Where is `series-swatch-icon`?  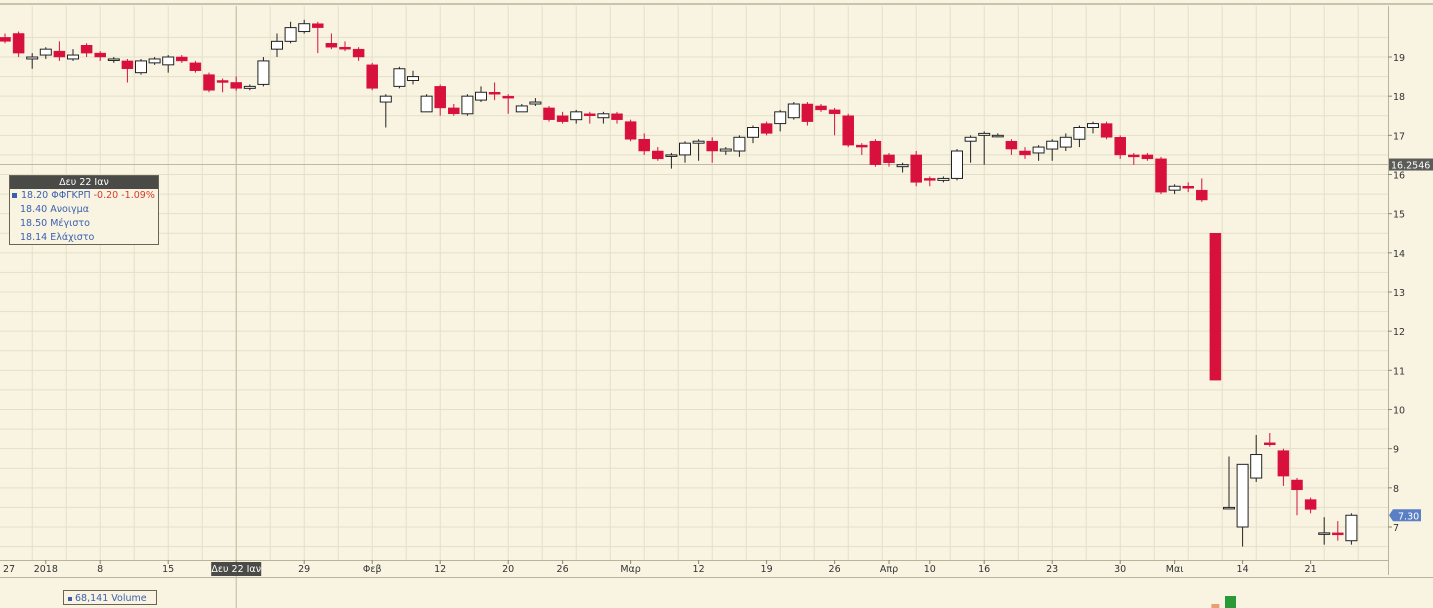 series-swatch-icon is located at coordinates (14, 195).